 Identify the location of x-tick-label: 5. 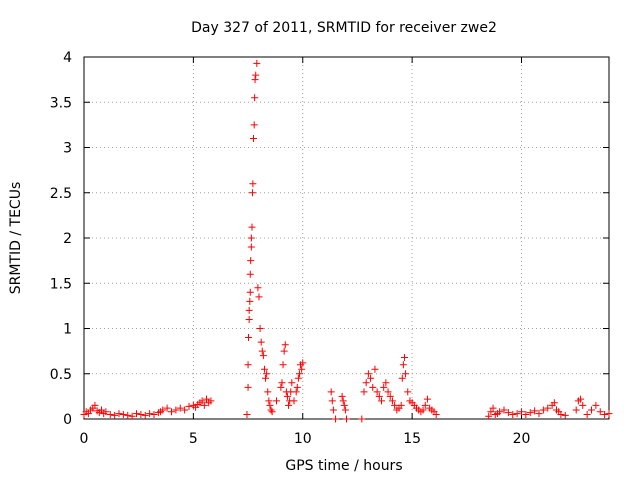
(193, 439).